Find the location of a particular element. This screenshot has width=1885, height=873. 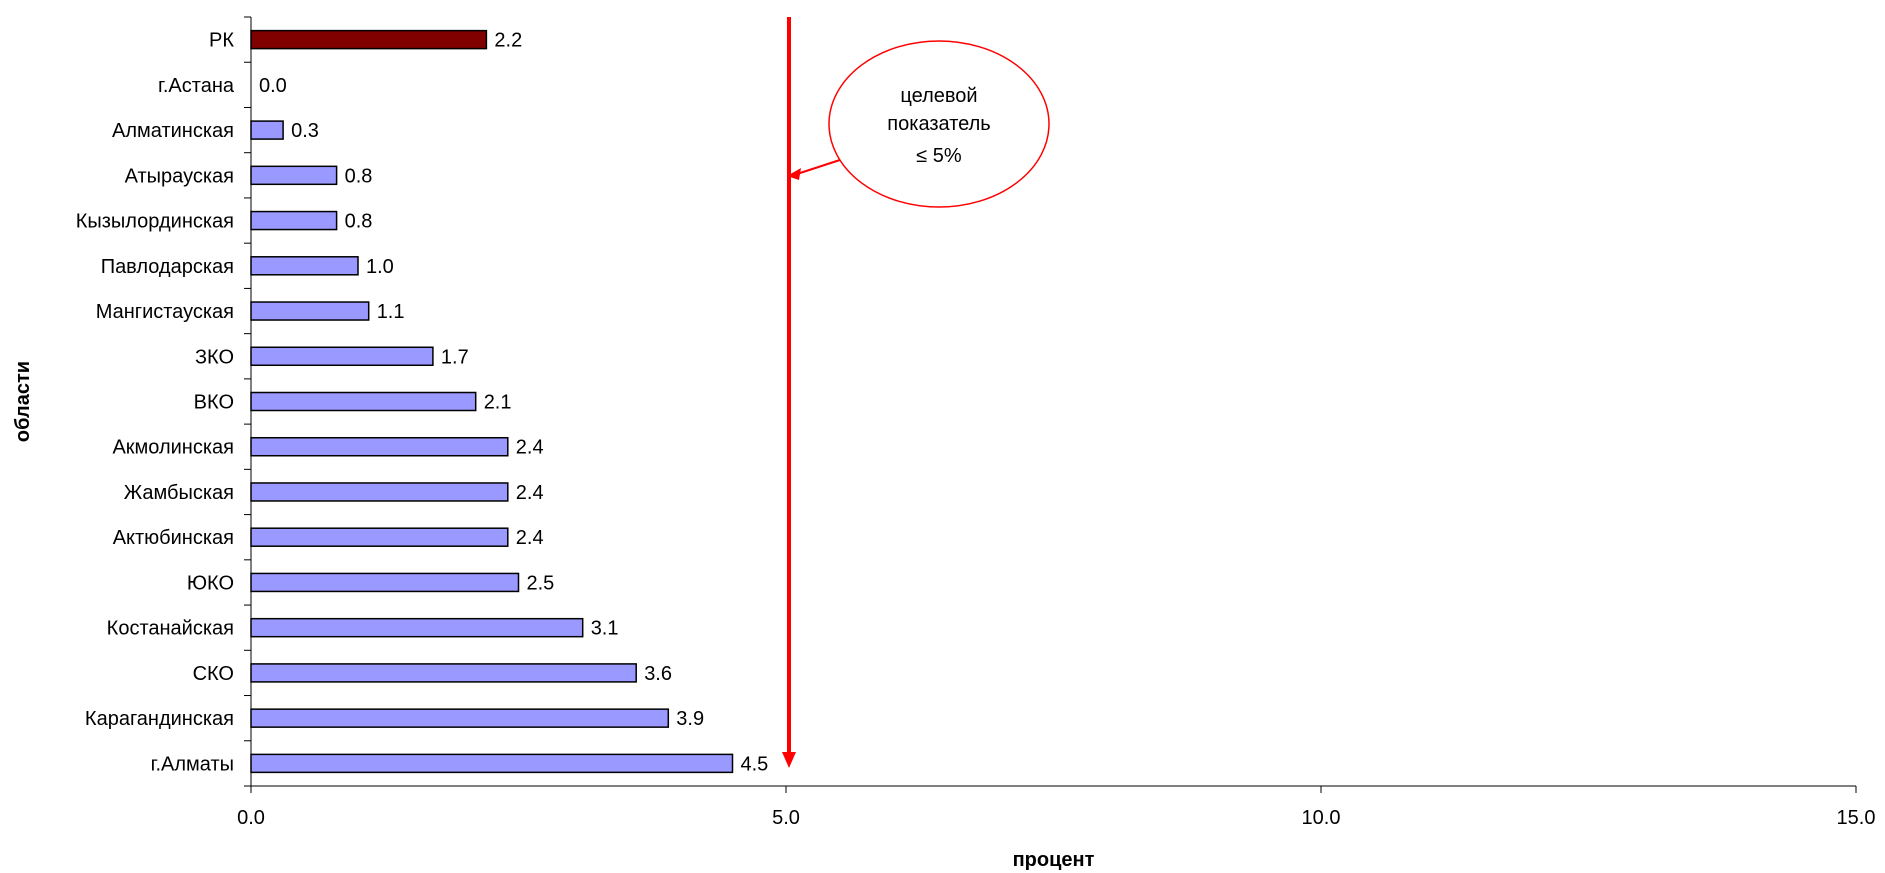

category-label: ЮКО is located at coordinates (210, 583).